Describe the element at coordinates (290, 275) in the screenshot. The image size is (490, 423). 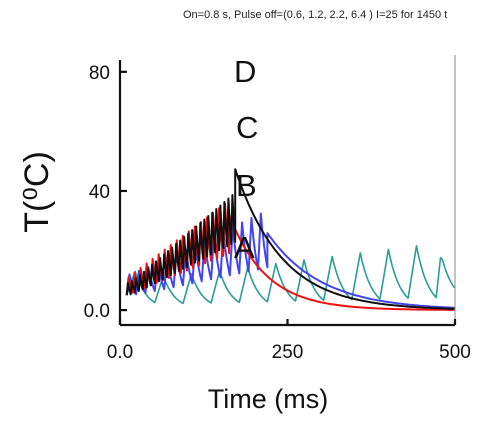
I see `series-line-a` at that location.